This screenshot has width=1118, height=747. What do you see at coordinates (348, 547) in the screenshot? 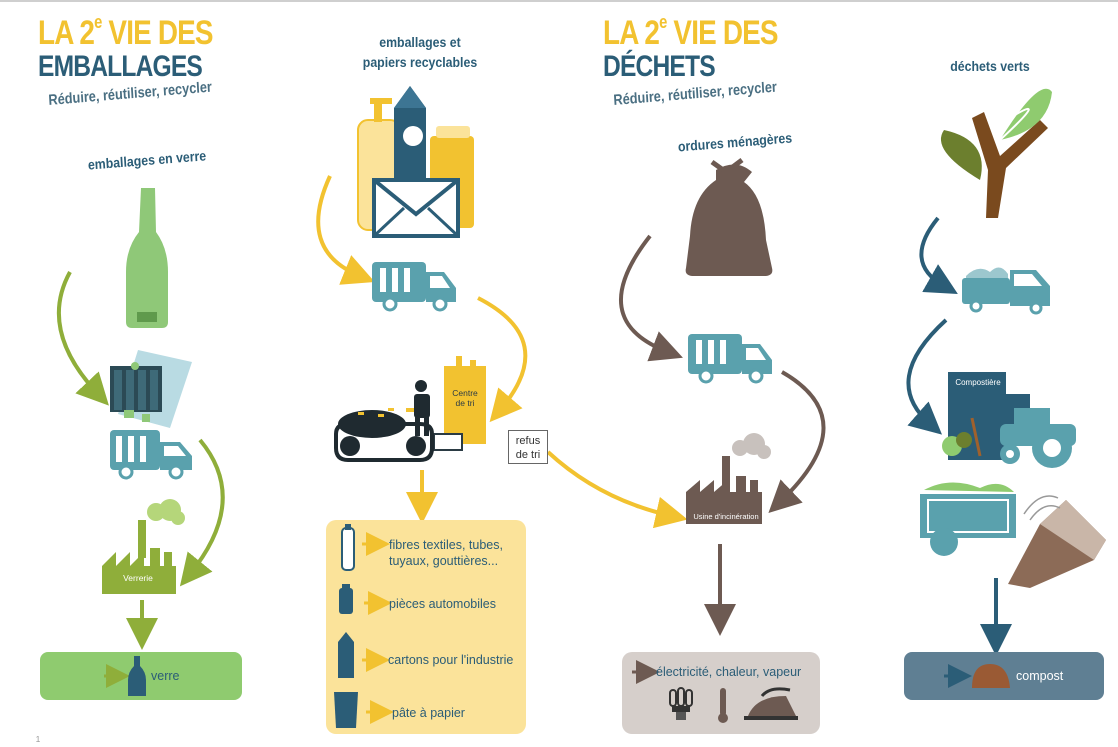
I see `output-bottle-icon` at bounding box center [348, 547].